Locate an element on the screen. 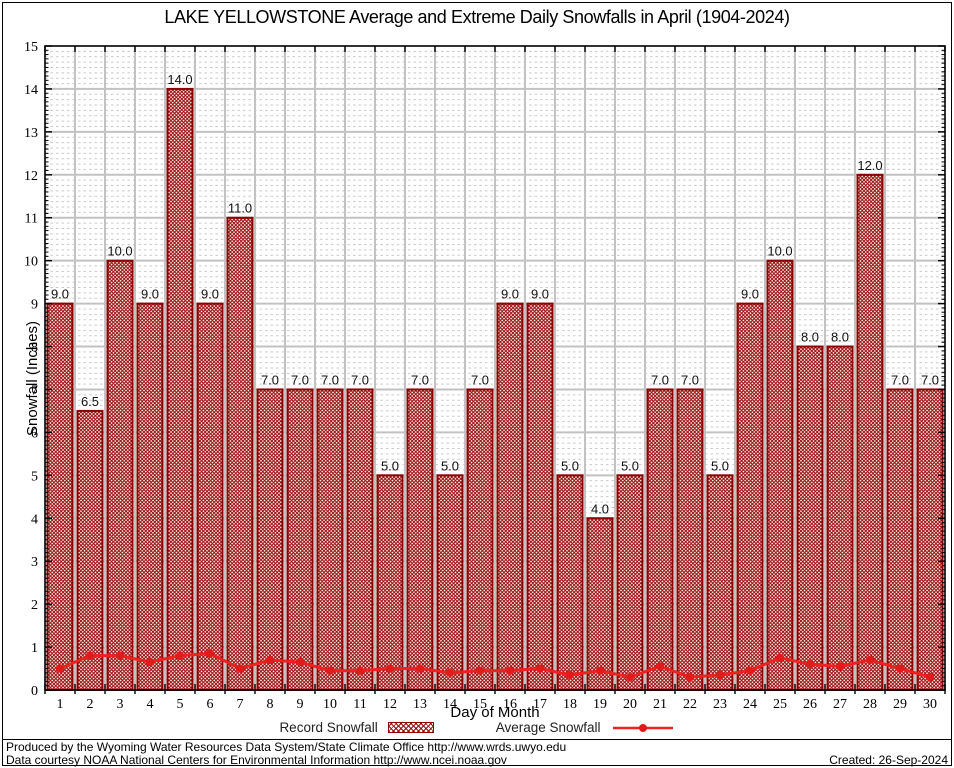 This screenshot has width=954, height=768. svg-text: 26 is located at coordinates (810, 704).